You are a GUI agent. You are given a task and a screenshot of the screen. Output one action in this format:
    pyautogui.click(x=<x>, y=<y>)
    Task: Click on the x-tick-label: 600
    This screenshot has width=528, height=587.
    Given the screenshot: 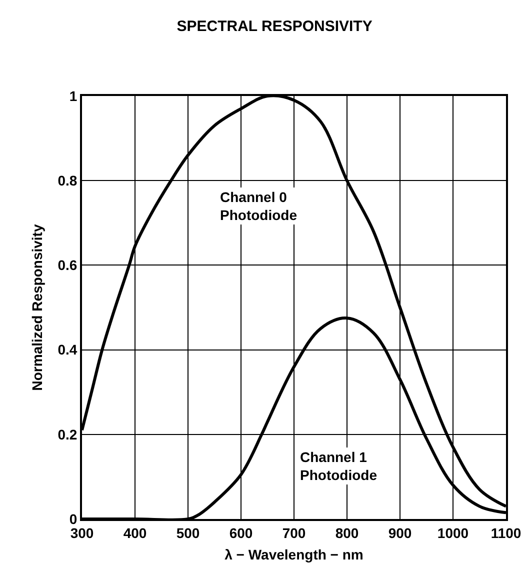 What is the action you would take?
    pyautogui.click(x=241, y=532)
    